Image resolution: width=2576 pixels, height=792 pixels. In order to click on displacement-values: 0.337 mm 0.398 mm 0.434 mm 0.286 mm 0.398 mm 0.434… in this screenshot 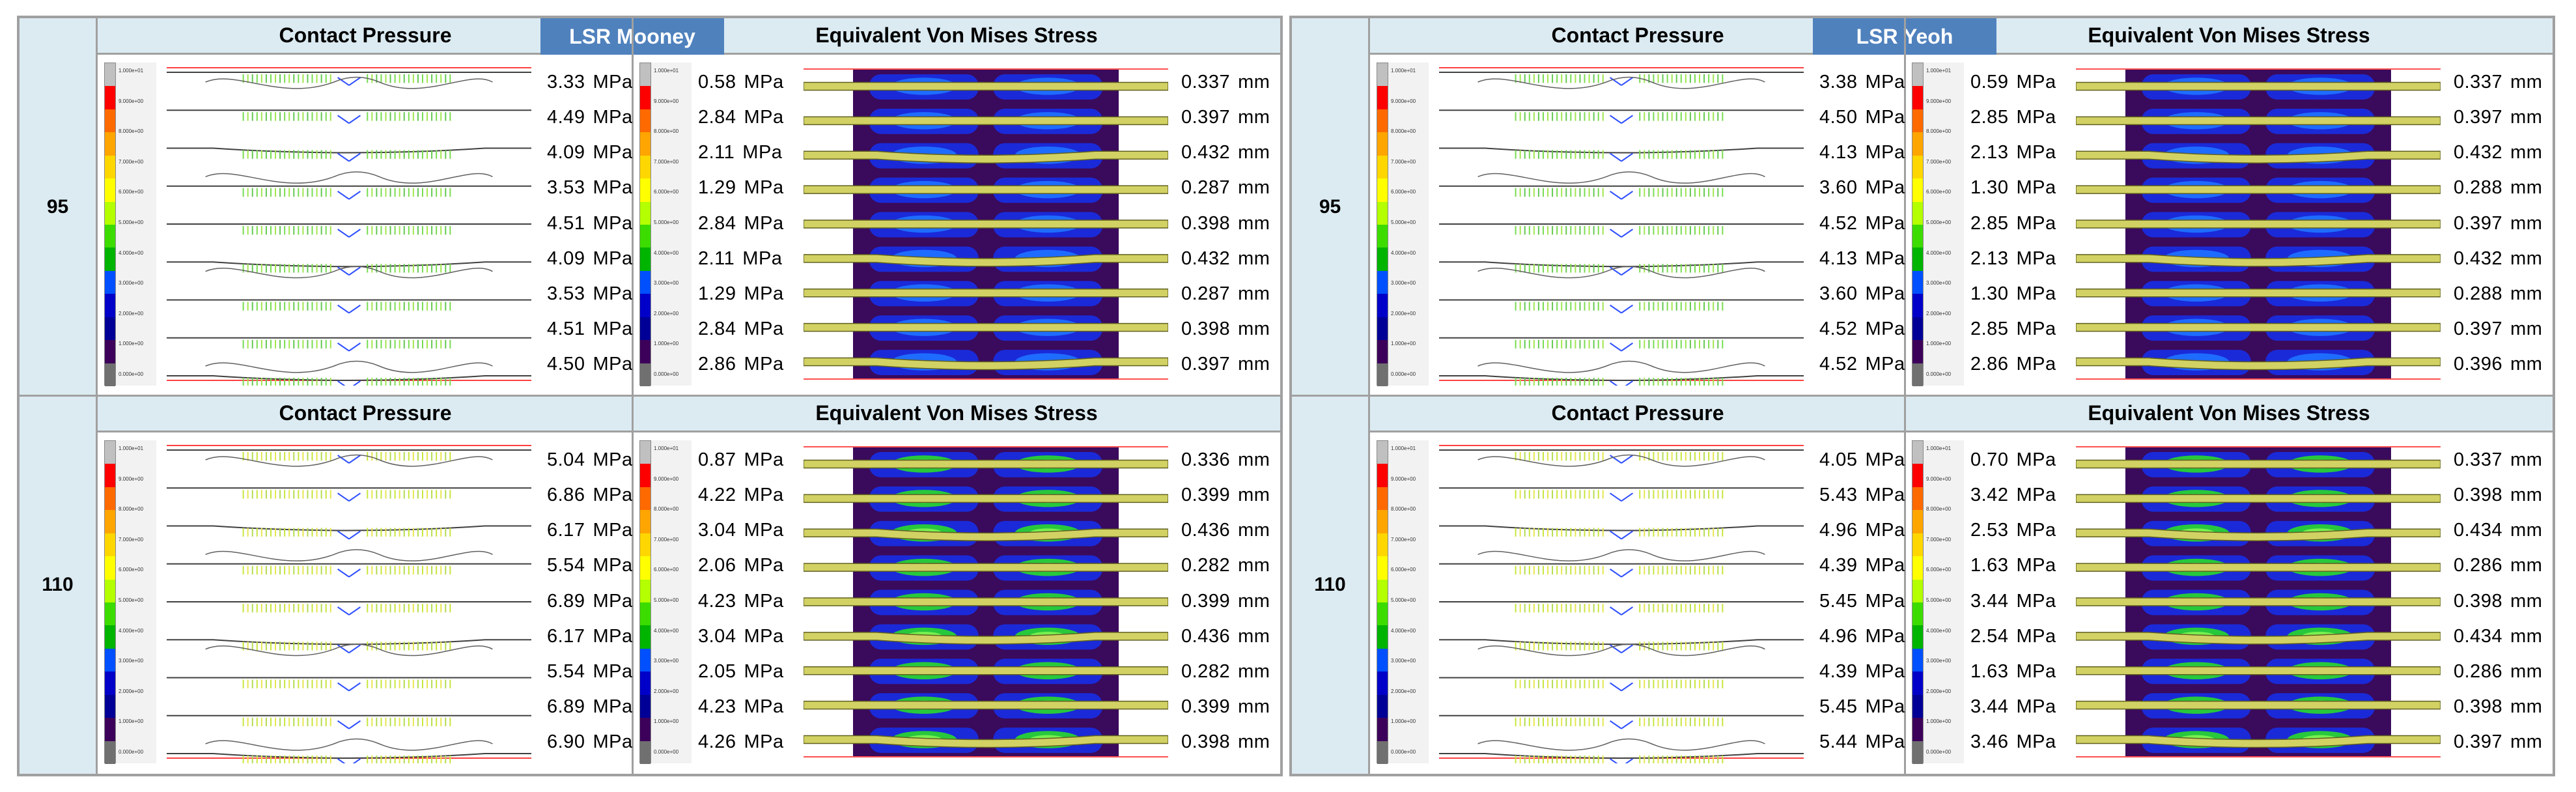, I will do `click(2498, 601)`.